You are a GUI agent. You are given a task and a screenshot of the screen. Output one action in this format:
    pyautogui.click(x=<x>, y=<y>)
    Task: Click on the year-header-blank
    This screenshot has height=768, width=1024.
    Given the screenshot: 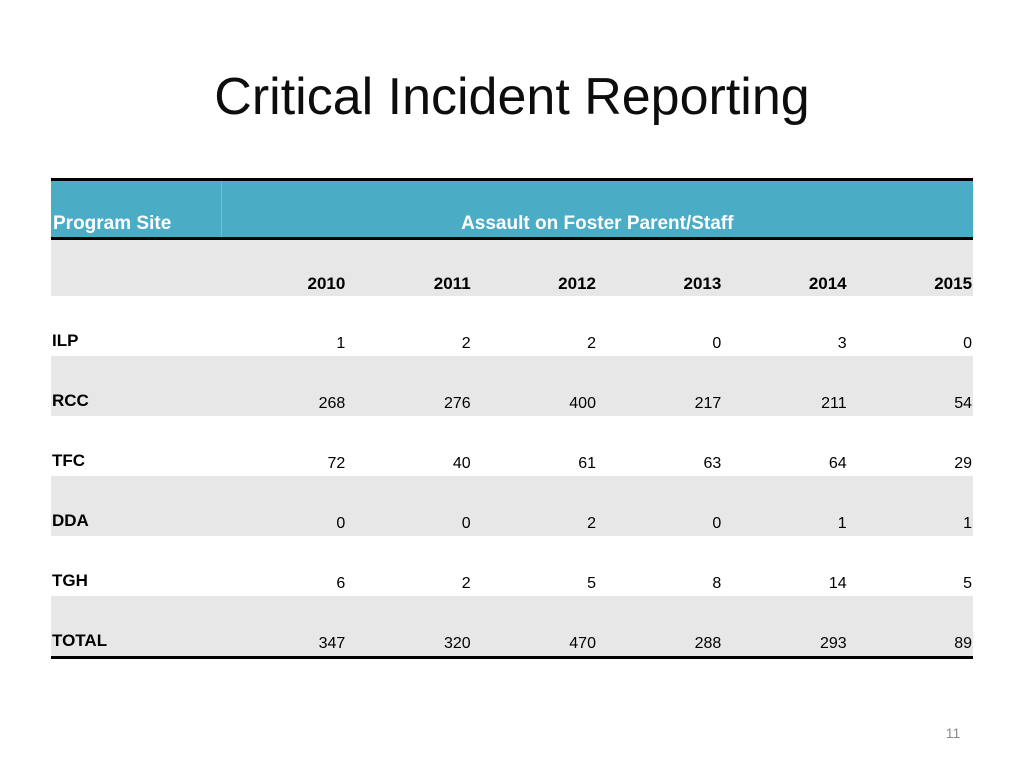 What is the action you would take?
    pyautogui.click(x=136, y=267)
    